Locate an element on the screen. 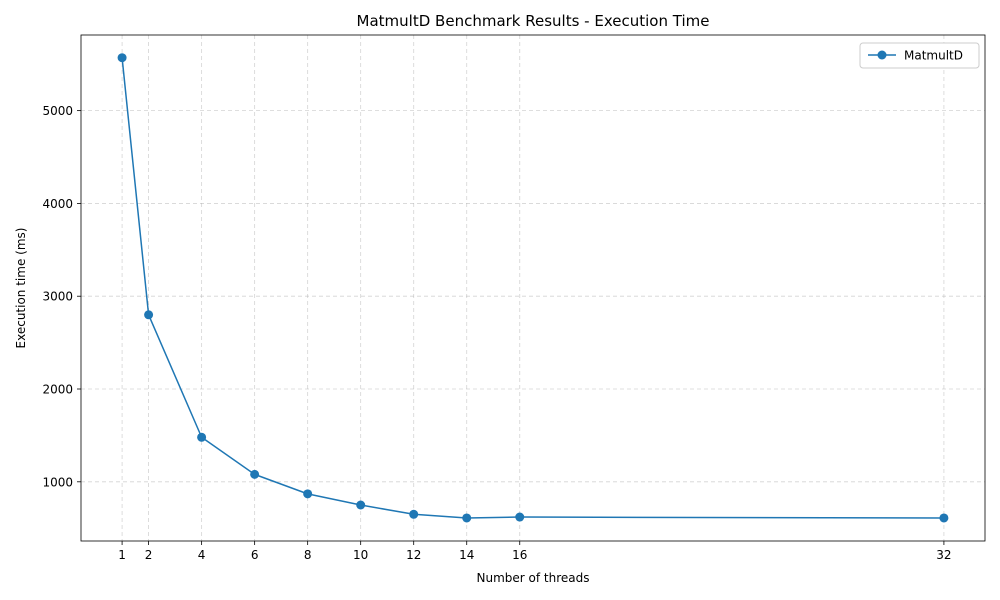  x-tick-label: 10 is located at coordinates (360, 555).